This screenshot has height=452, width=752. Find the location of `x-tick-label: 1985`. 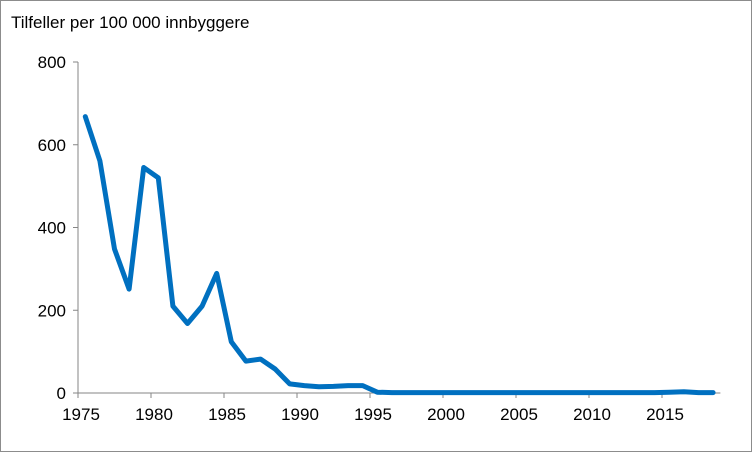

x-tick-label: 1985 is located at coordinates (227, 414).